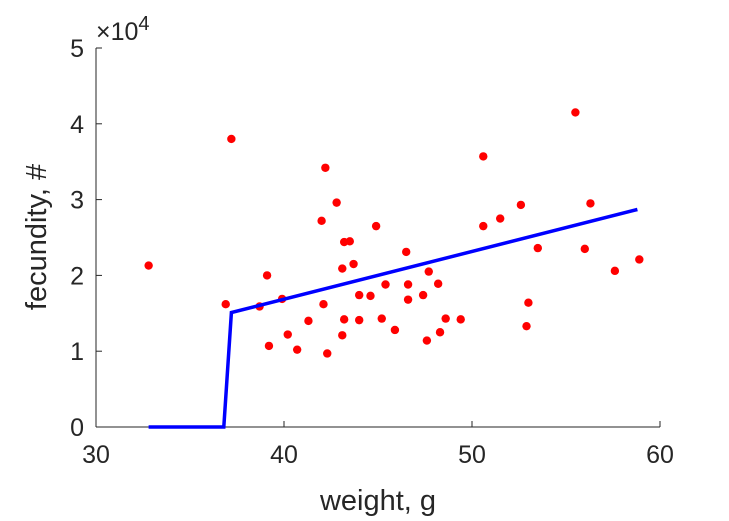 The height and width of the screenshot is (521, 729). What do you see at coordinates (37, 237) in the screenshot?
I see `y-axis-label: fecundity, #` at bounding box center [37, 237].